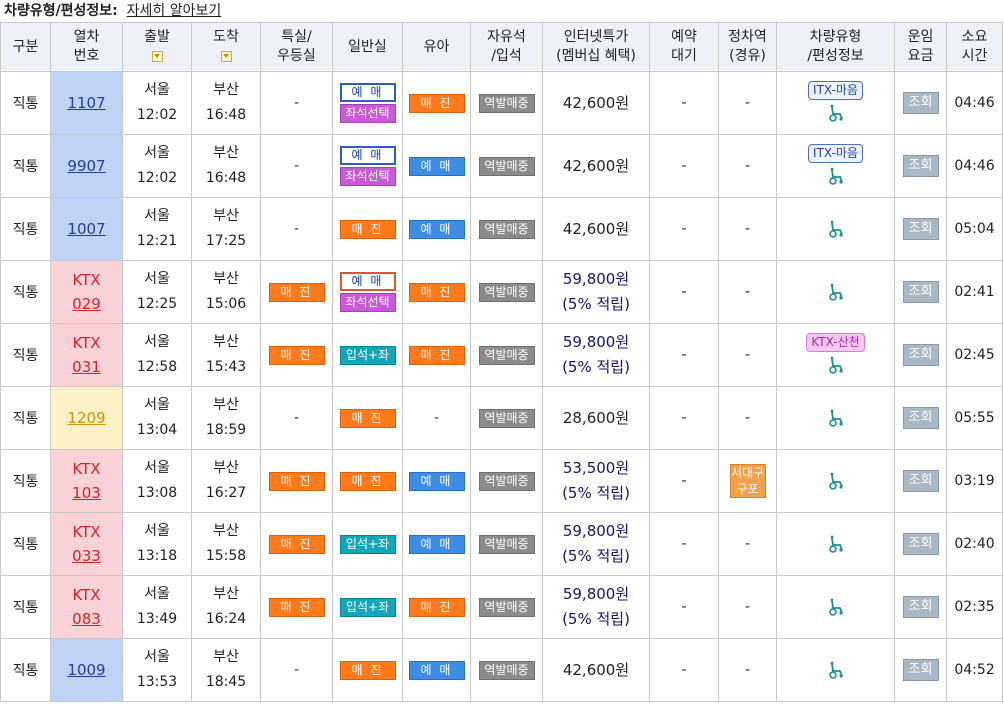 The width and height of the screenshot is (1004, 709). Describe the element at coordinates (747, 481) in the screenshot. I see `via-station-button: 서대구 구포` at that location.